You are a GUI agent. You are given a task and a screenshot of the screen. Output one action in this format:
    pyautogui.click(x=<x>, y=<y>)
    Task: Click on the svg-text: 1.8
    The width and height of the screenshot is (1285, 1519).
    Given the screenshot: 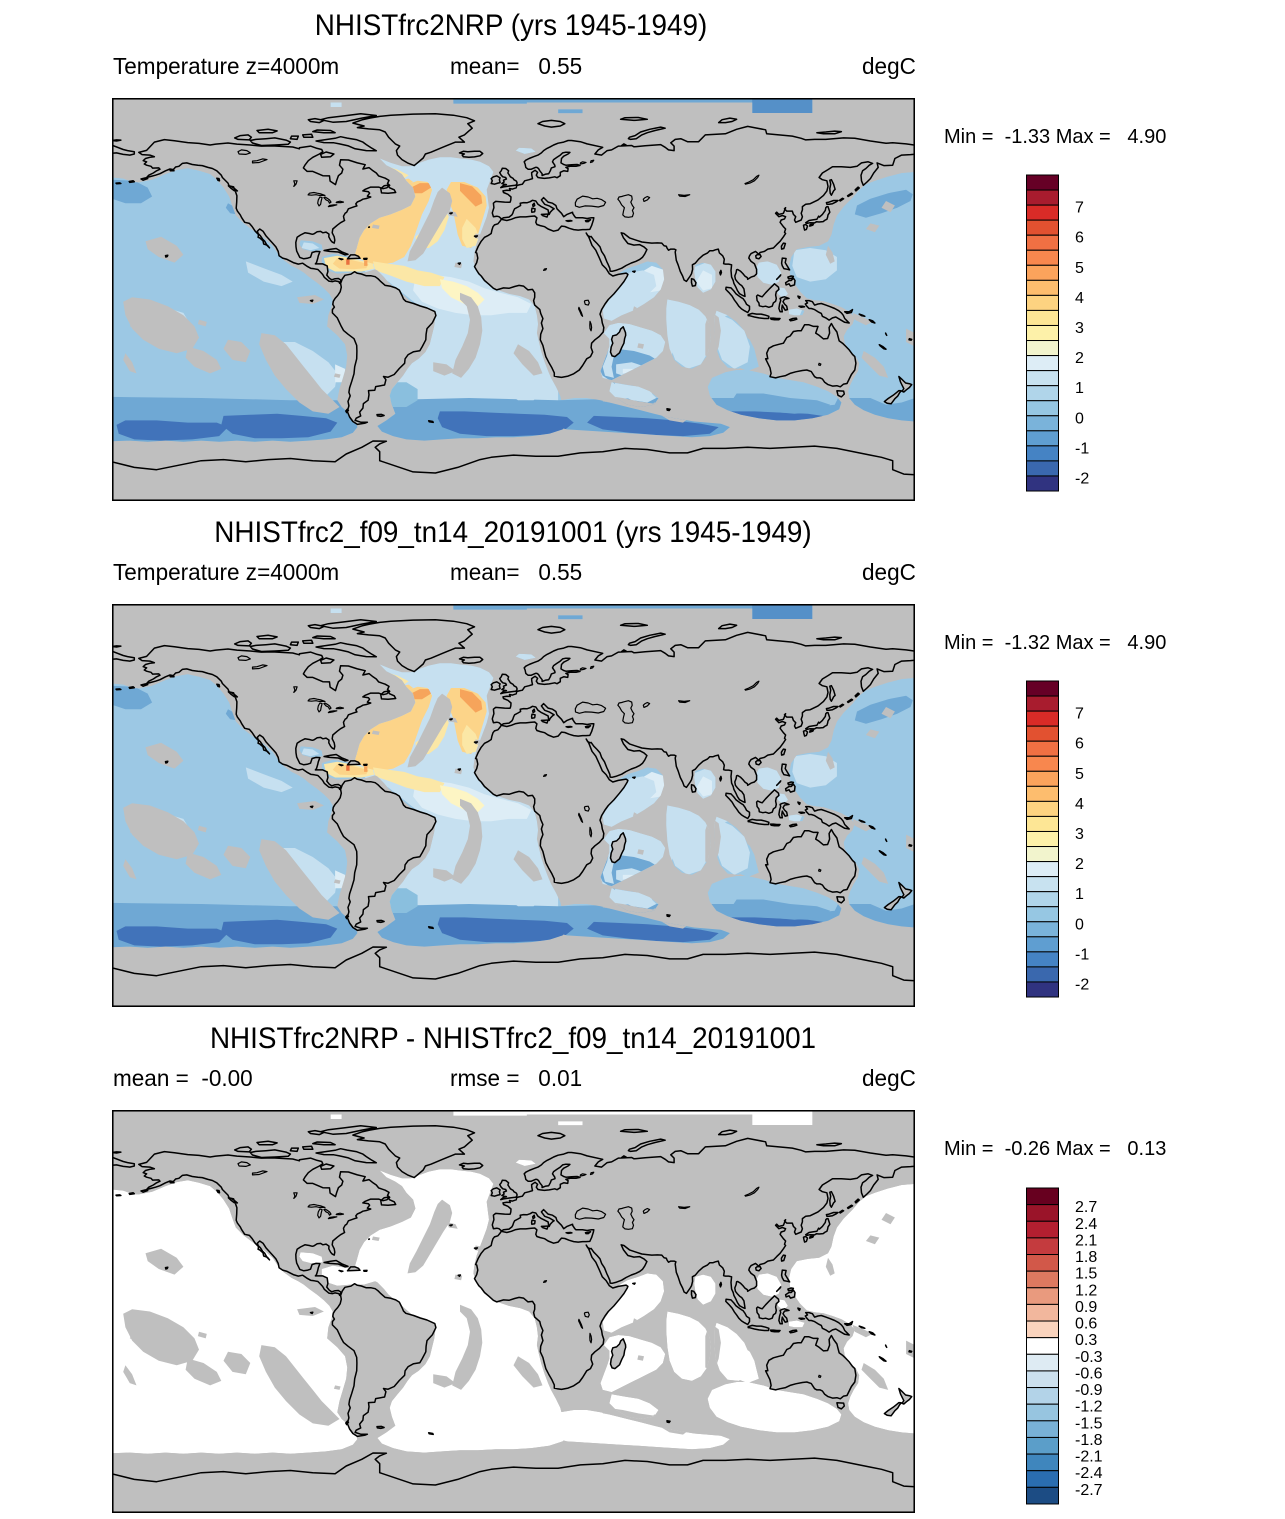 What is the action you would take?
    pyautogui.click(x=1086, y=1257)
    